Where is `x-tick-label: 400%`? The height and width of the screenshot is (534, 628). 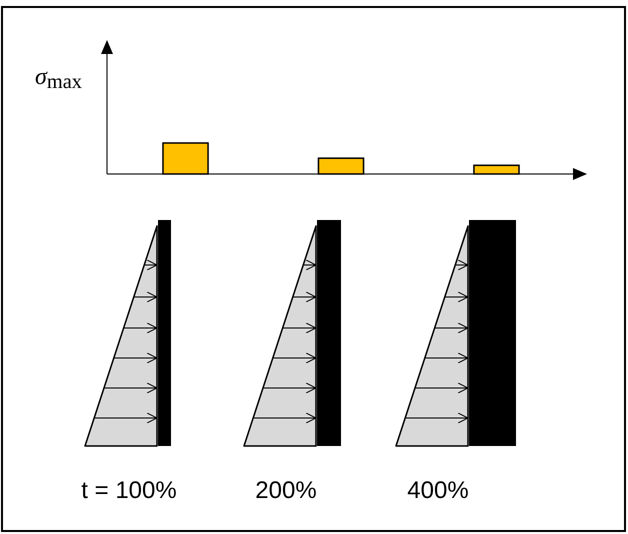
x-tick-label: 400% is located at coordinates (438, 490).